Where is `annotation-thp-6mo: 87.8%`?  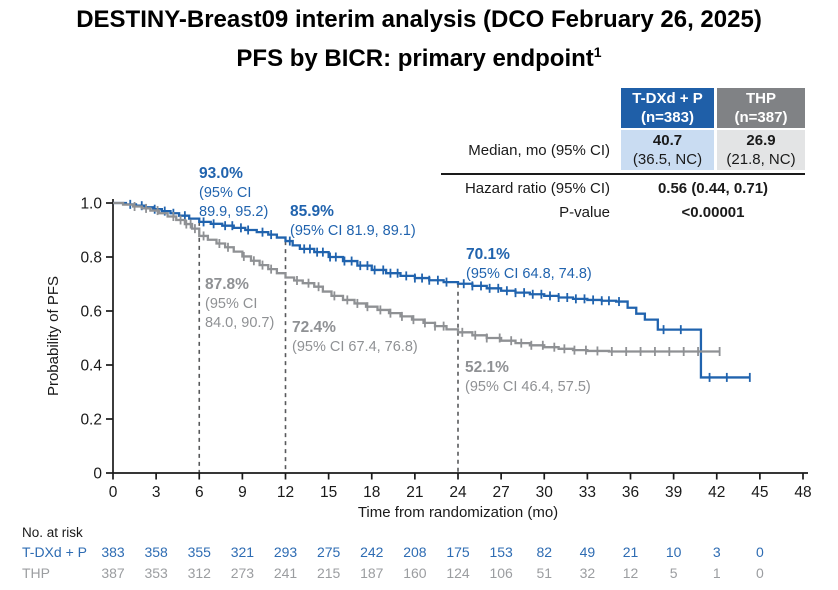 annotation-thp-6mo: 87.8% is located at coordinates (227, 284).